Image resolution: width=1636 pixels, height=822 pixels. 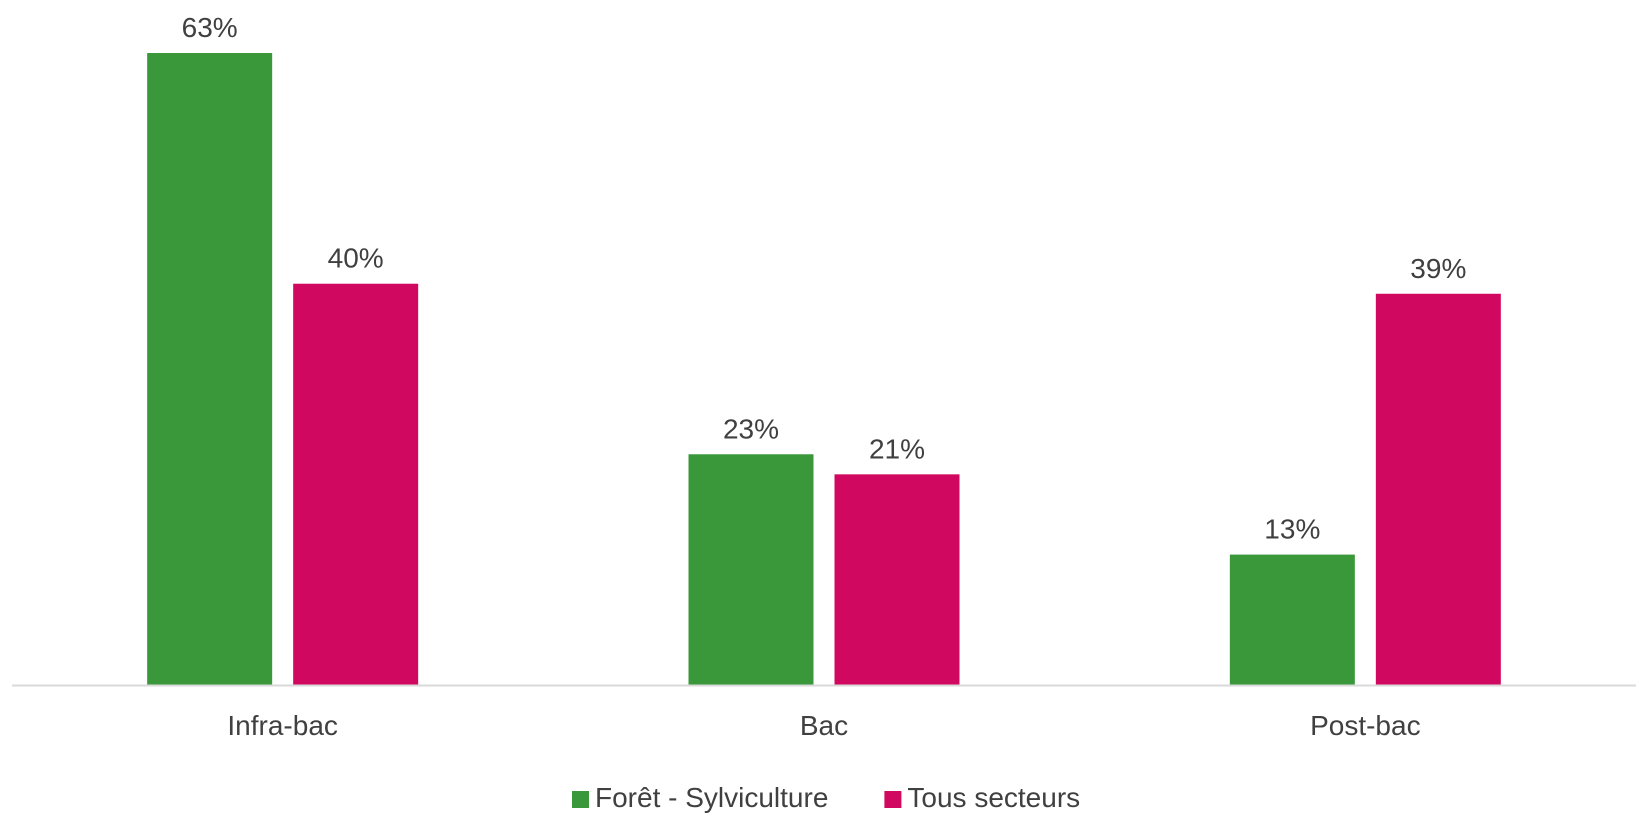 I want to click on value-label-bac-tous-secteurs: 21%, so click(x=897, y=448).